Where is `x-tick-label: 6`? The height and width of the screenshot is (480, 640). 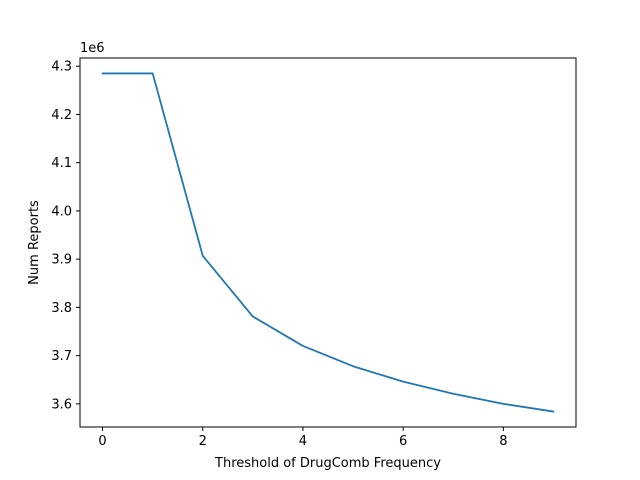 x-tick-label: 6 is located at coordinates (403, 441).